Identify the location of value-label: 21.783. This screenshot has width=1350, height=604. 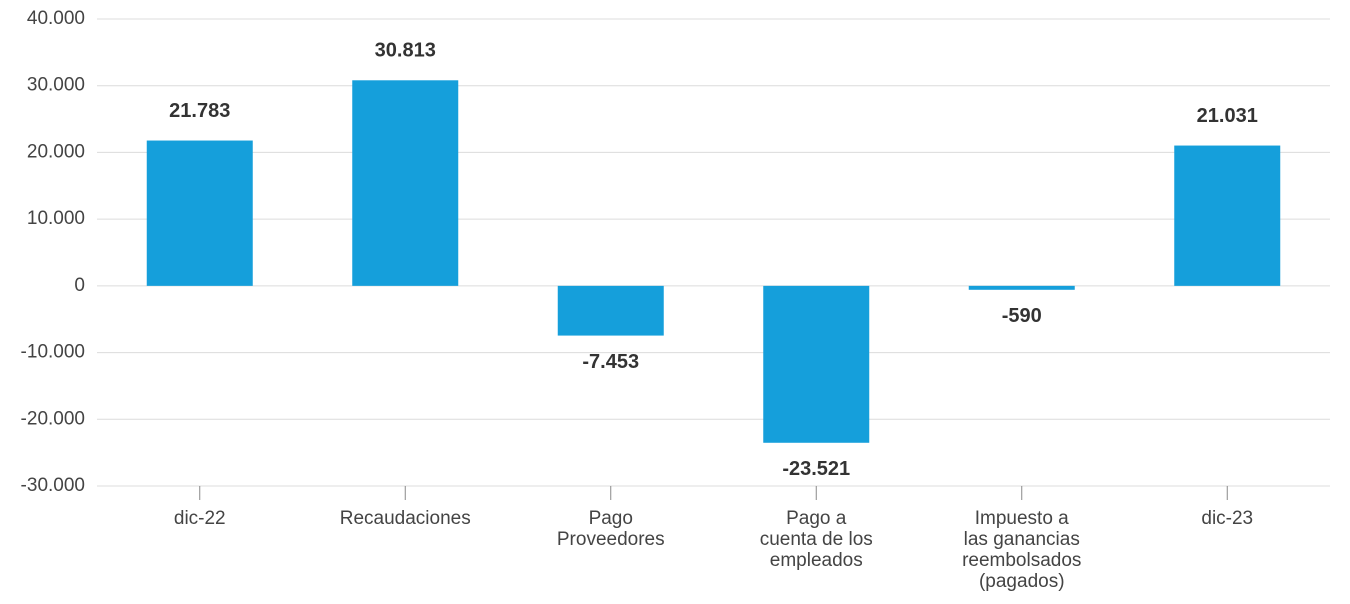
(199, 111).